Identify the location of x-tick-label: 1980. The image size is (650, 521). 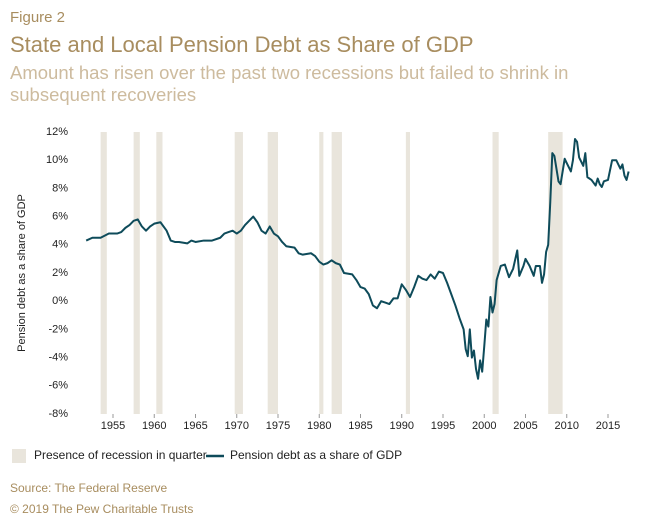
(319, 426).